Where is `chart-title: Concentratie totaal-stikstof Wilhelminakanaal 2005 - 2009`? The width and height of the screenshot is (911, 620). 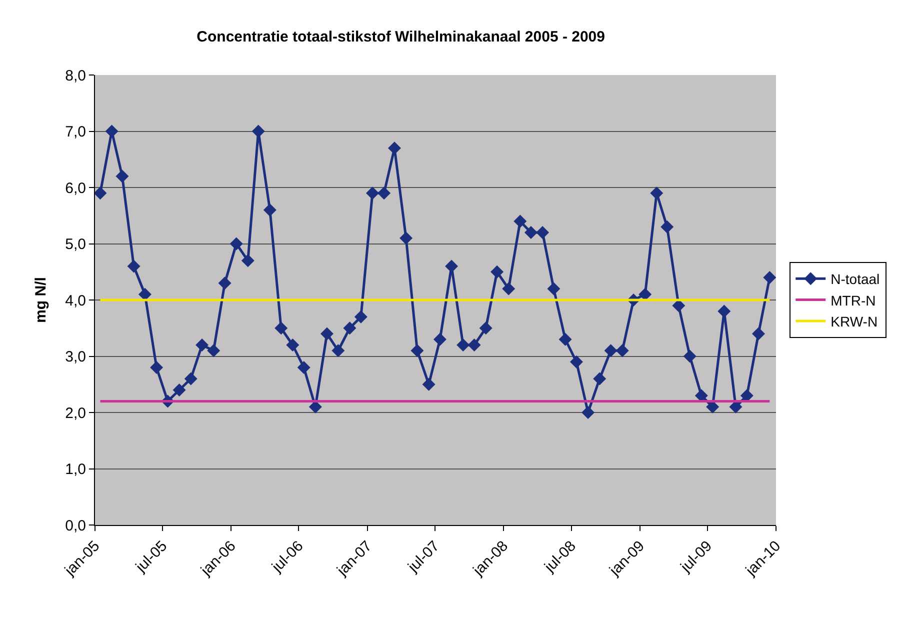 chart-title: Concentratie totaal-stikstof Wilhelminakanaal 2005 - 2009 is located at coordinates (401, 37).